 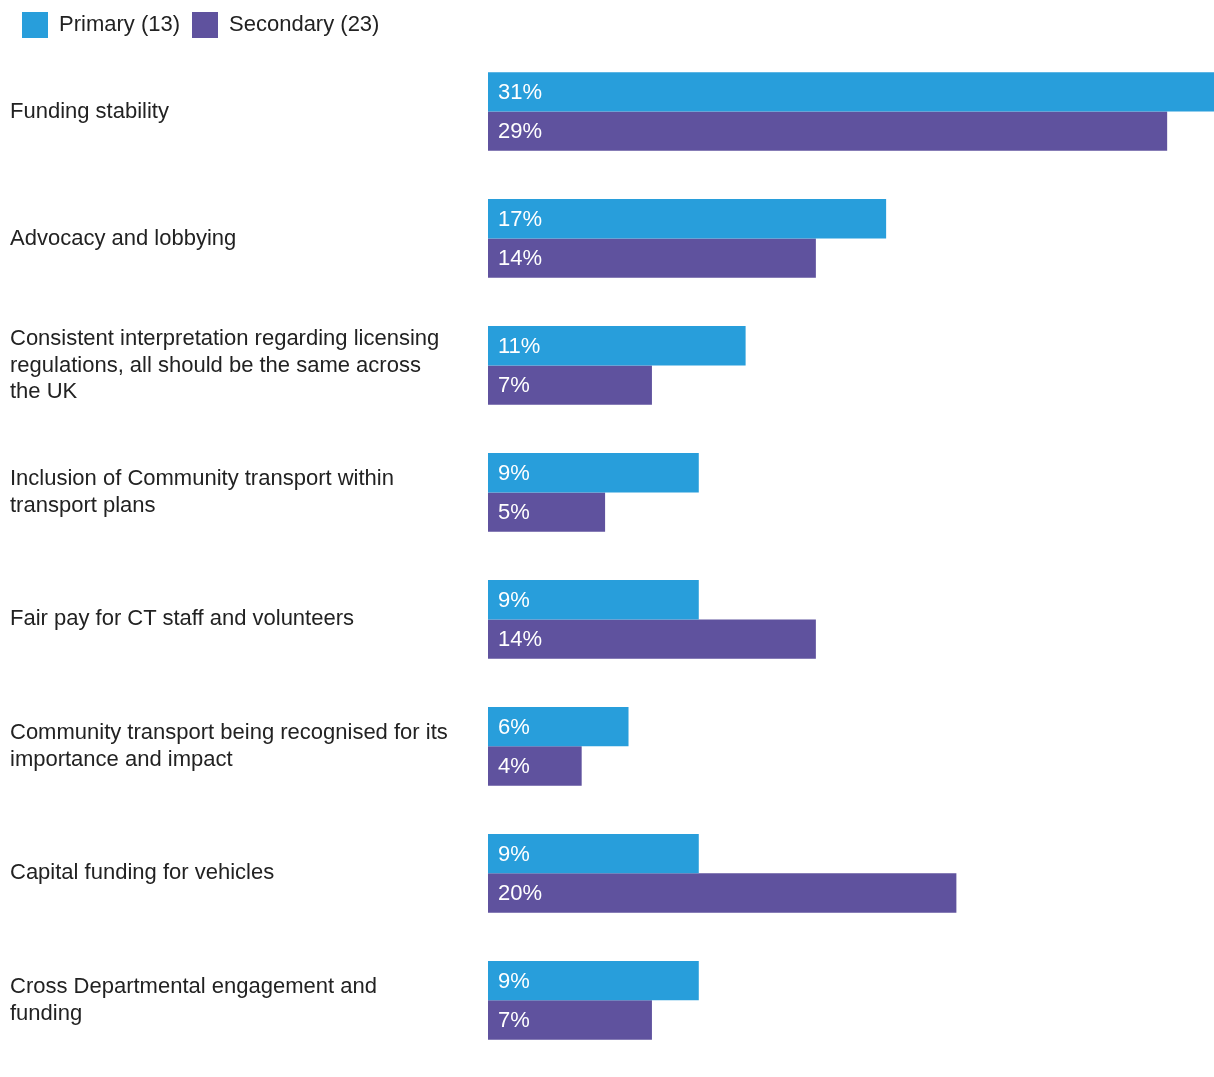 What do you see at coordinates (520, 91) in the screenshot?
I see `data-label: 31%` at bounding box center [520, 91].